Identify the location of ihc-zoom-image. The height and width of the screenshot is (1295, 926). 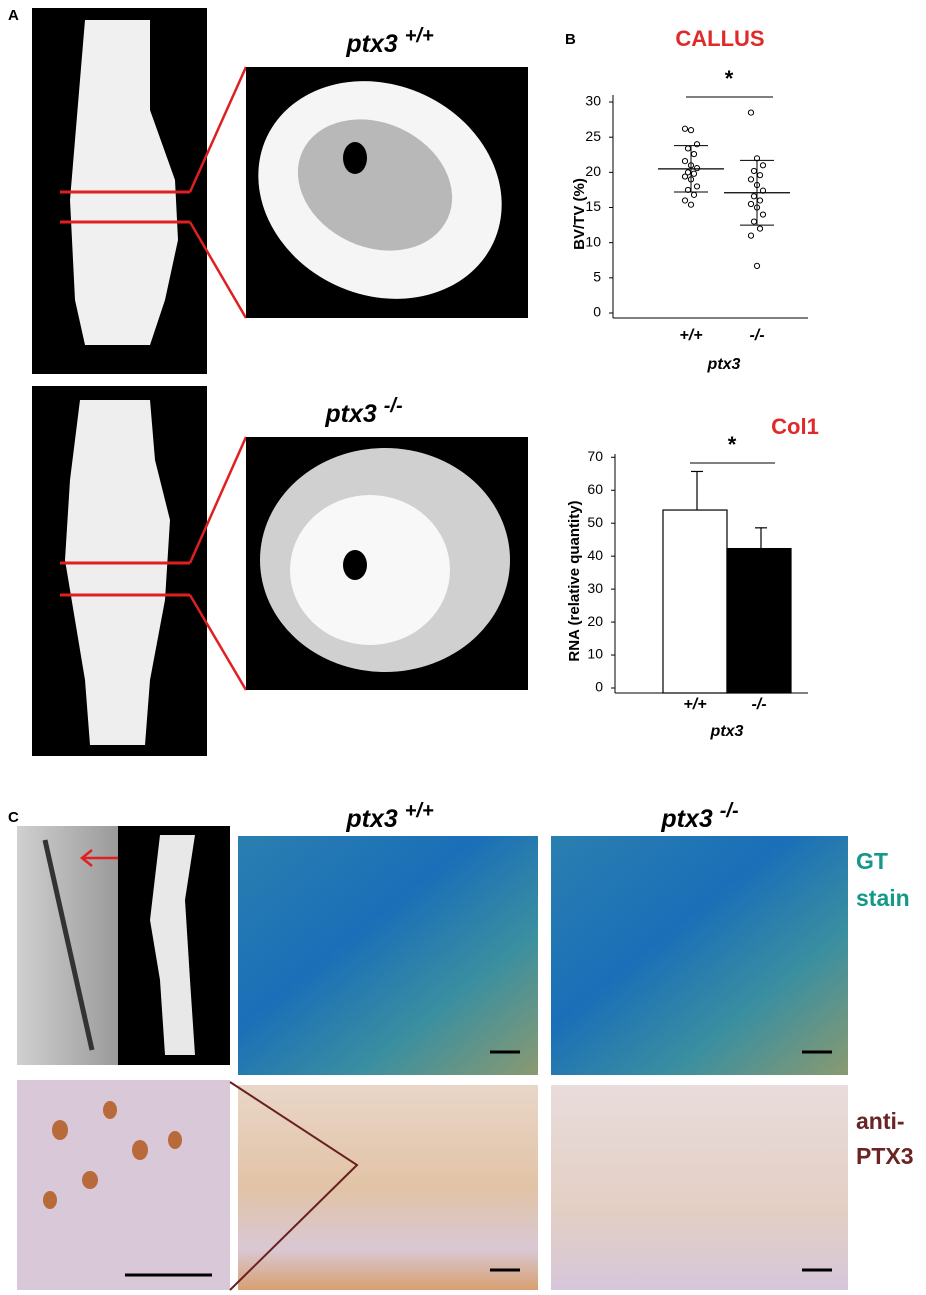
(123, 1185).